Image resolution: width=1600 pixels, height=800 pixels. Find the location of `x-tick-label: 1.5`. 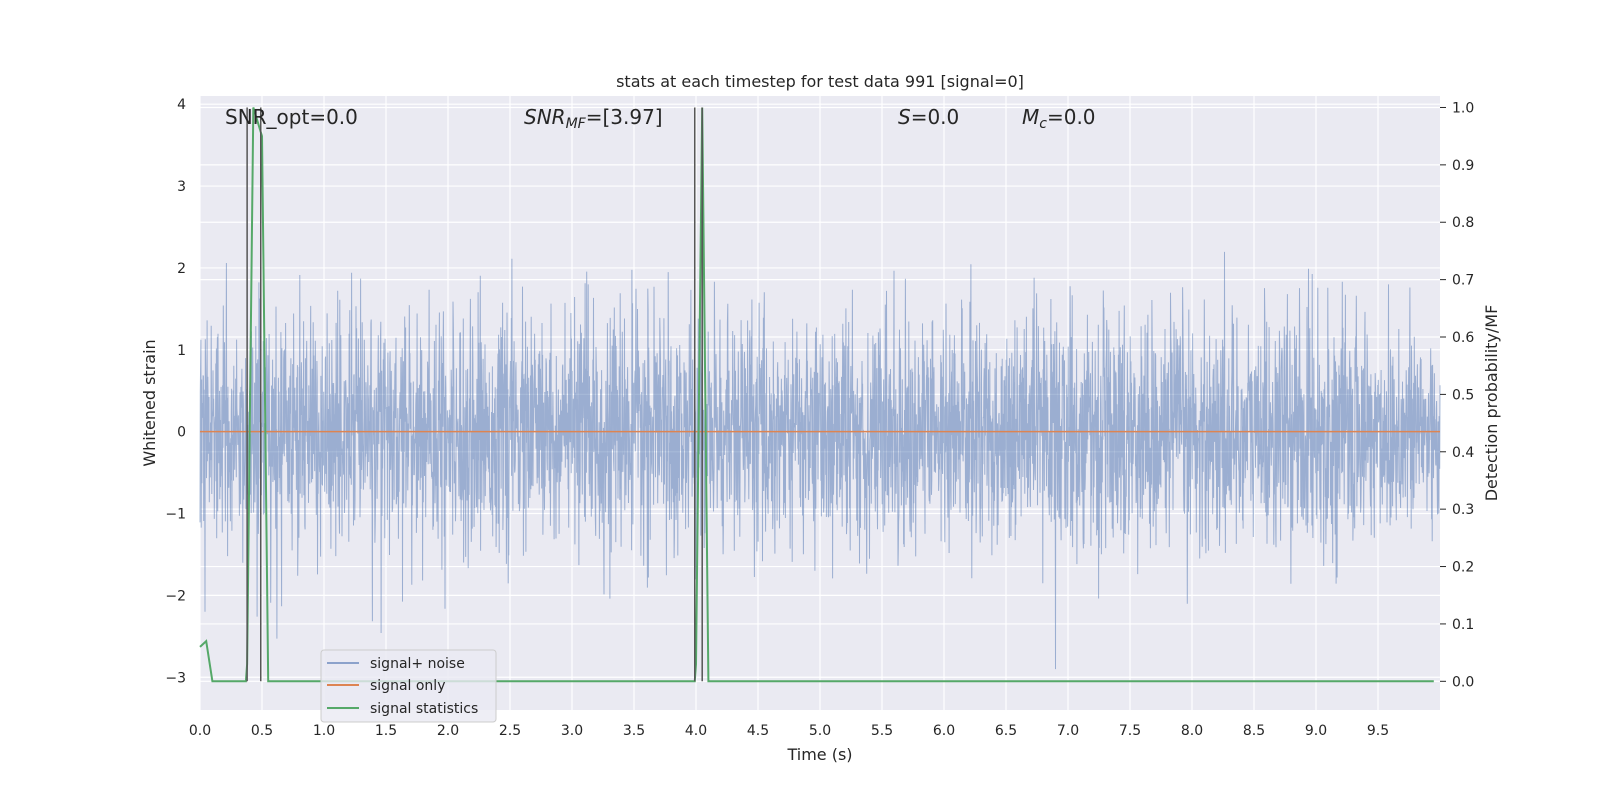

x-tick-label: 1.5 is located at coordinates (386, 731).